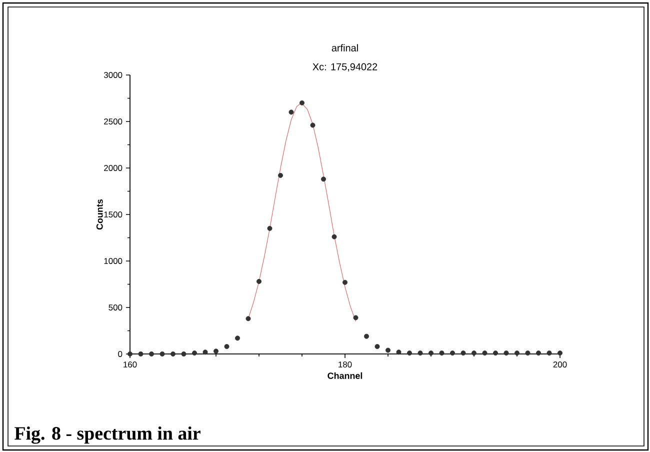 The image size is (650, 452). Describe the element at coordinates (99, 214) in the screenshot. I see `y-axis-title: Counts` at that location.